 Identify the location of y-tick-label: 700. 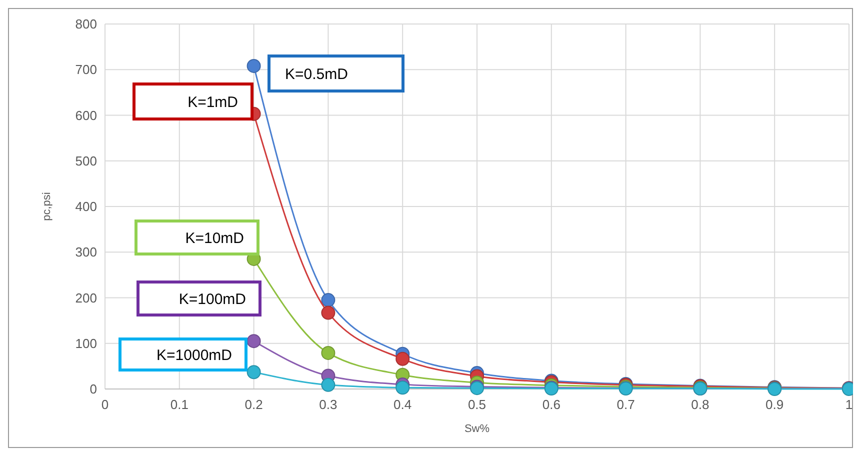
(86, 70).